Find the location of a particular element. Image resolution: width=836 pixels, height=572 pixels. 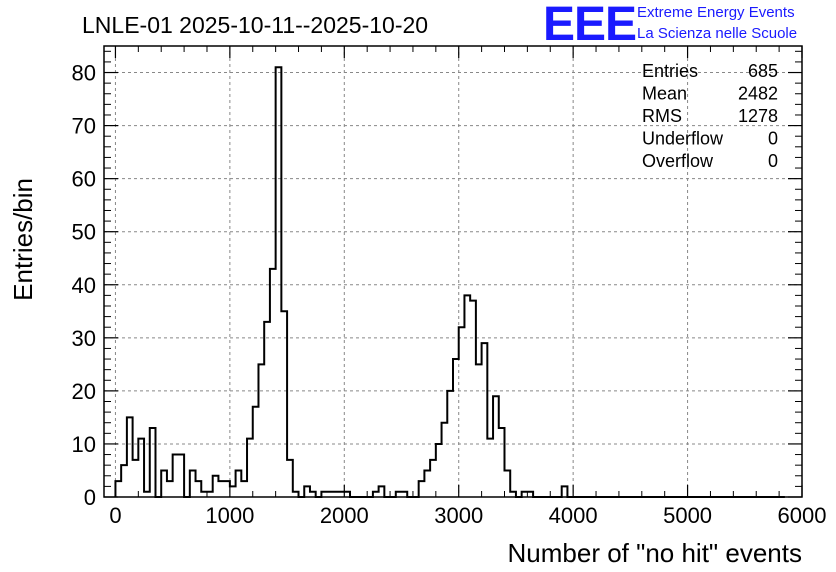

stats-label: Entries is located at coordinates (670, 71).